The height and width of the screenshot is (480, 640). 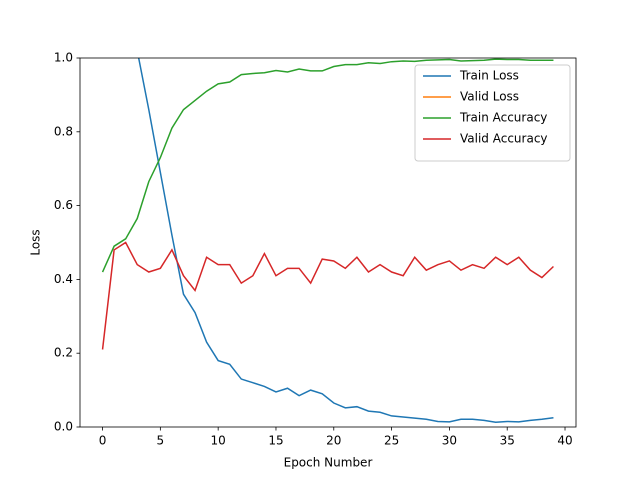 What do you see at coordinates (161, 441) in the screenshot?
I see `x-tick-label: 5` at bounding box center [161, 441].